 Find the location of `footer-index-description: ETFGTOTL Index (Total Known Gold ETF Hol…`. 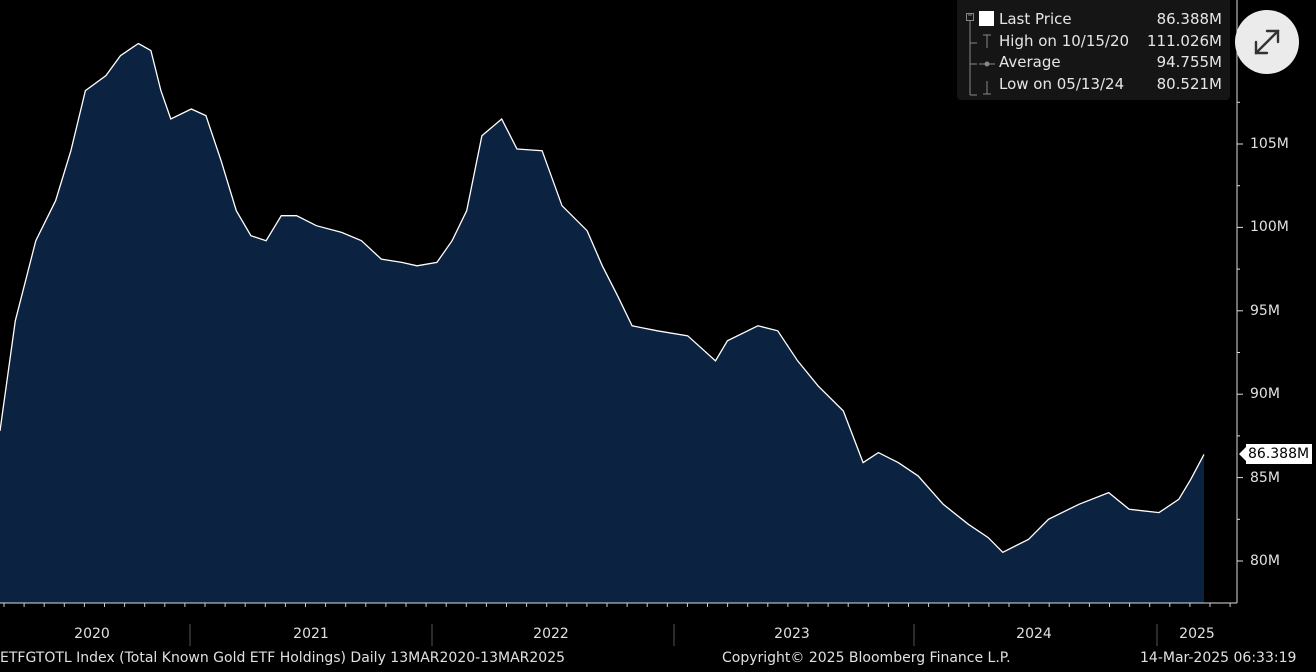

footer-index-description: ETFGTOTL Index (Total Known Gold ETF Hol… is located at coordinates (283, 658).